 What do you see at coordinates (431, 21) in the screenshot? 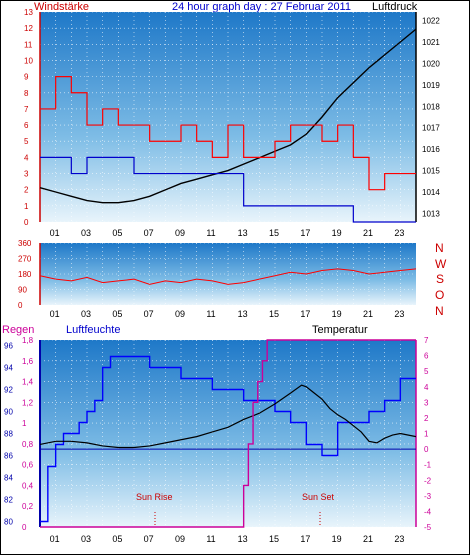
I see `pressure-tick-label: 1022` at bounding box center [431, 21].